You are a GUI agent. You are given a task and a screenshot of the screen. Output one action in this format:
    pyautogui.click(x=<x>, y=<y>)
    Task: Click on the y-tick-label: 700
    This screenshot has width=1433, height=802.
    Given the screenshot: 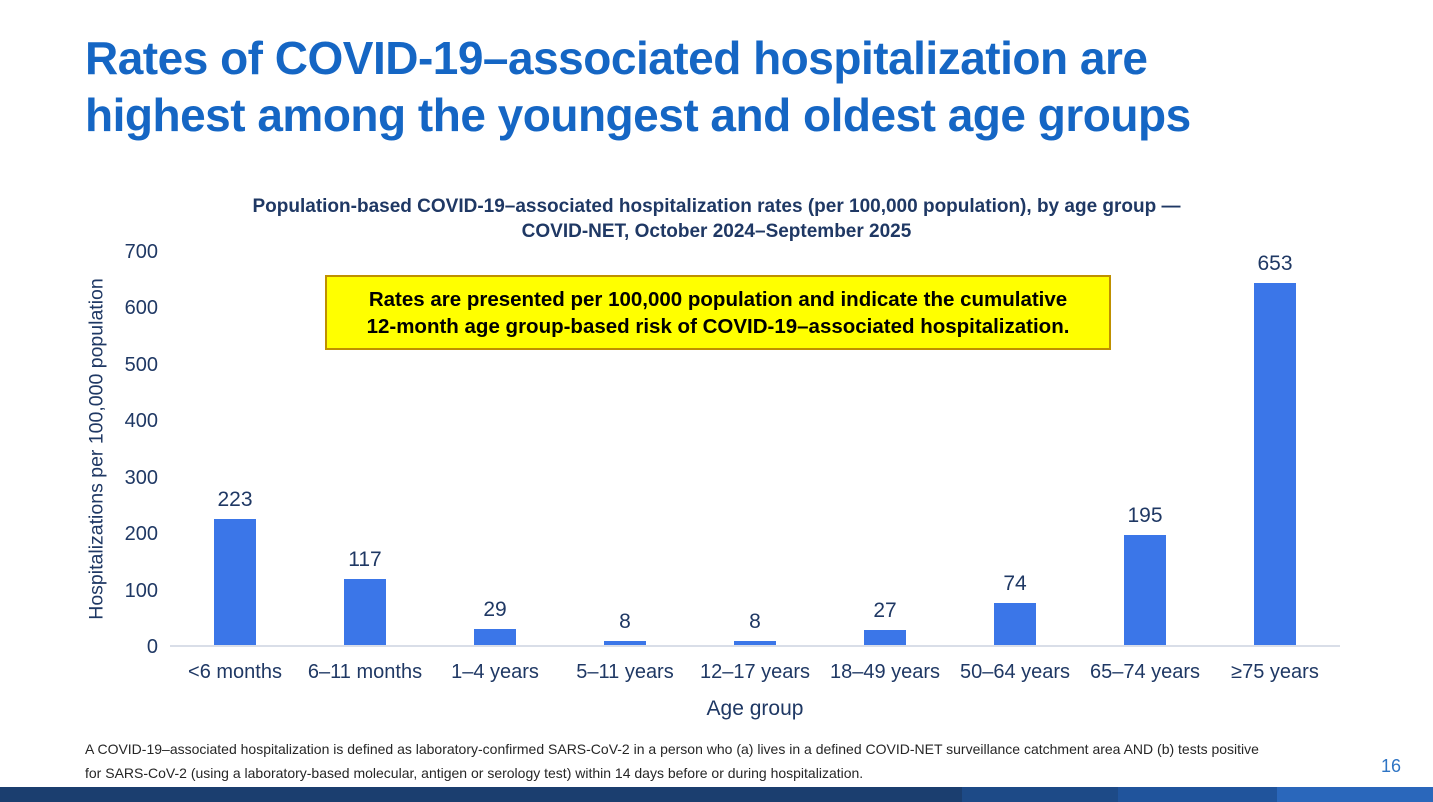 What is the action you would take?
    pyautogui.click(x=141, y=252)
    